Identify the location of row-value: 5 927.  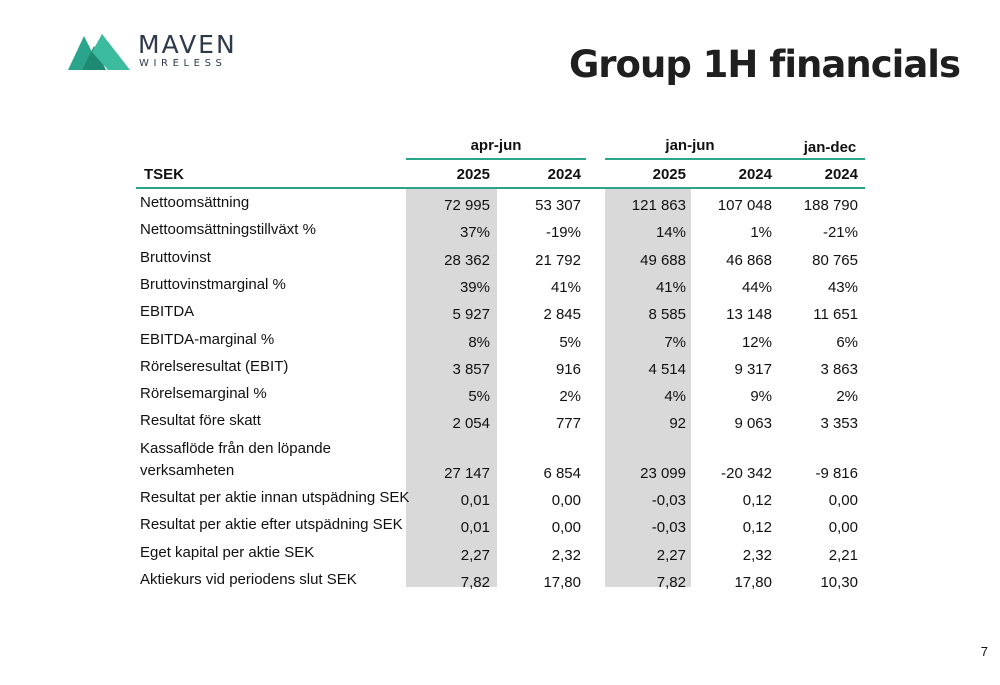
(471, 315).